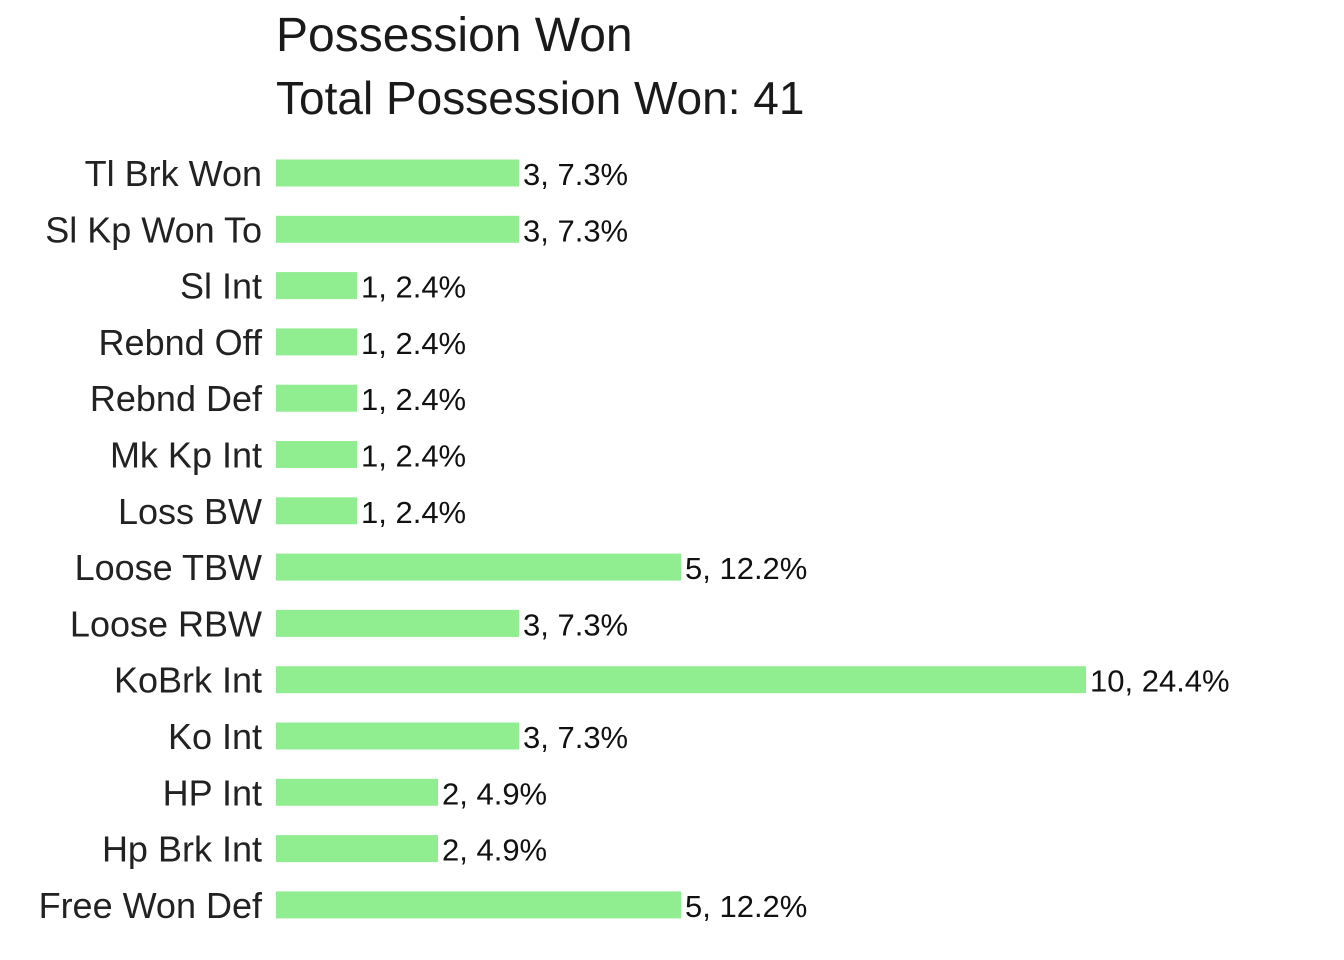 This screenshot has width=1344, height=960. I want to click on category-label: Sl Int, so click(221, 286).